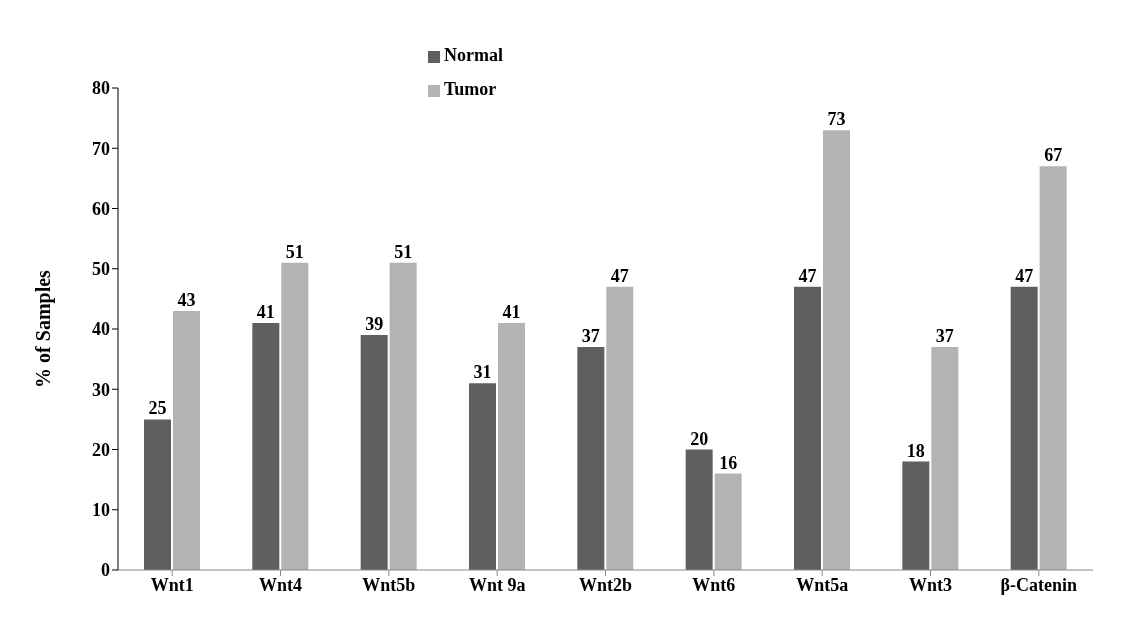 The width and height of the screenshot is (1121, 624). Describe the element at coordinates (728, 462) in the screenshot. I see `data-label: 16` at that location.